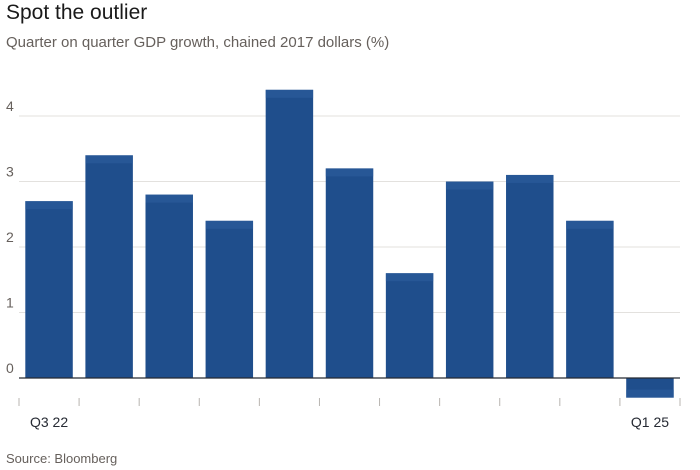 This screenshot has height=470, width=700. What do you see at coordinates (10, 303) in the screenshot?
I see `y-tick-label: 1` at bounding box center [10, 303].